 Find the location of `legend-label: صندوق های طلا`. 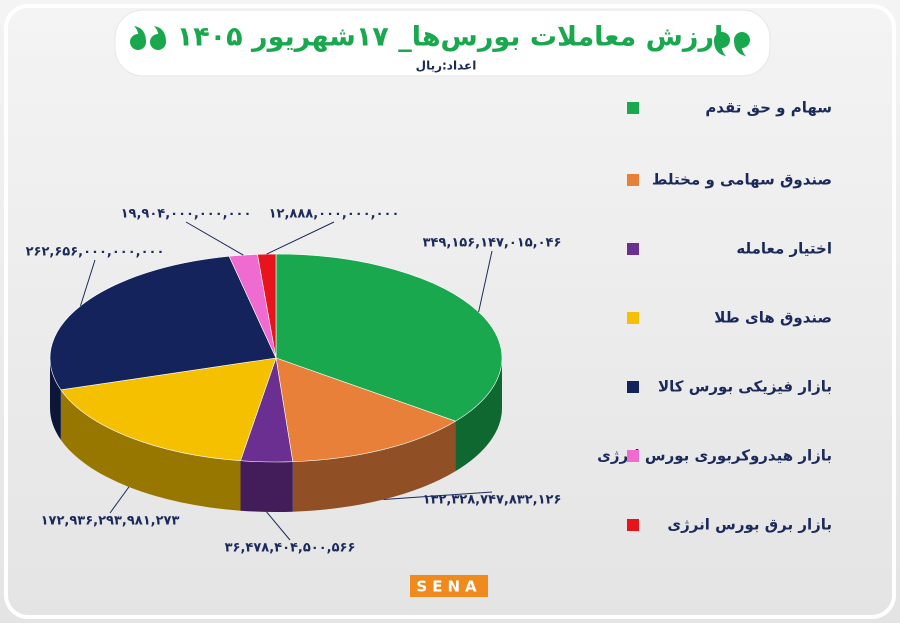

legend-label: صندوق های طلا is located at coordinates (773, 318).